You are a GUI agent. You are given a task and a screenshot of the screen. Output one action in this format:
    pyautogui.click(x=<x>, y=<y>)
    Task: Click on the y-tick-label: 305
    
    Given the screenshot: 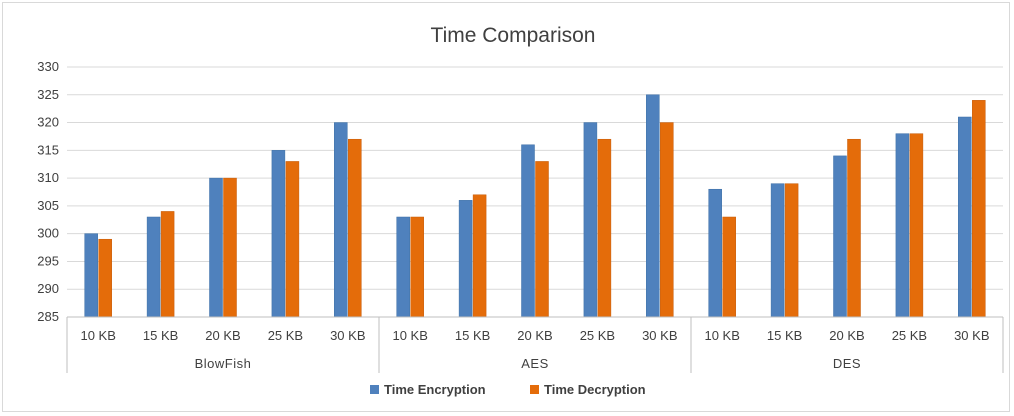 What is the action you would take?
    pyautogui.click(x=48, y=205)
    